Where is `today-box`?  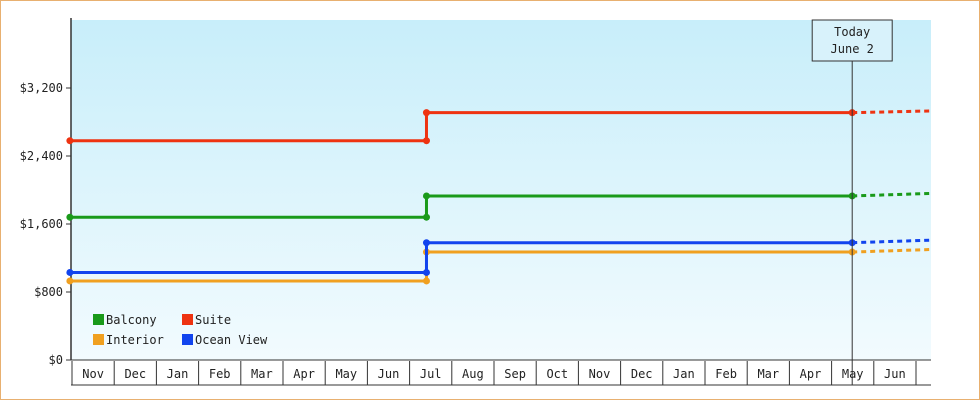 today-box is located at coordinates (852, 40).